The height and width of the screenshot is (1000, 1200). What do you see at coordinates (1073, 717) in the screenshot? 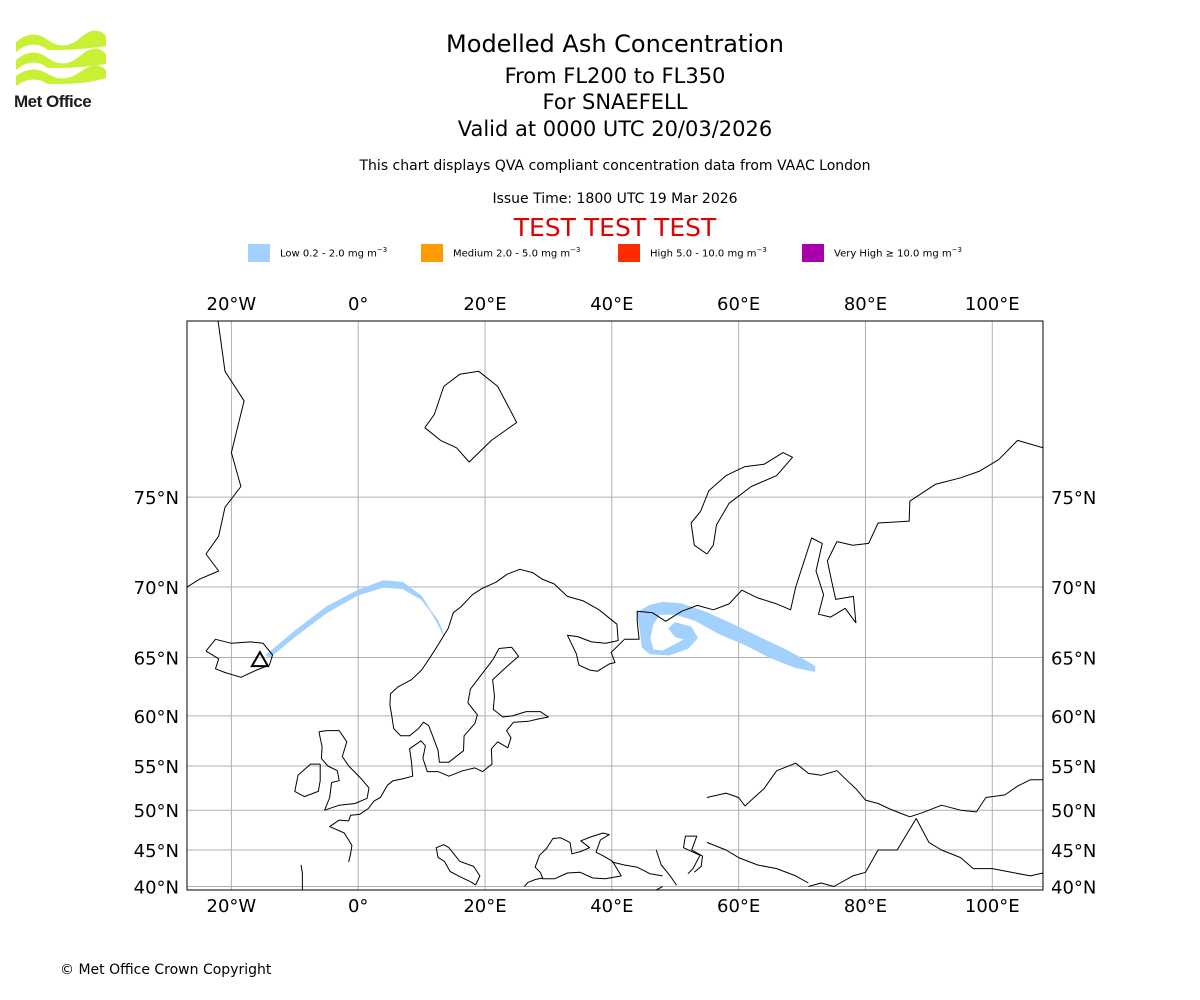
I see `right-lat-tick-label: 60°N` at bounding box center [1073, 717].